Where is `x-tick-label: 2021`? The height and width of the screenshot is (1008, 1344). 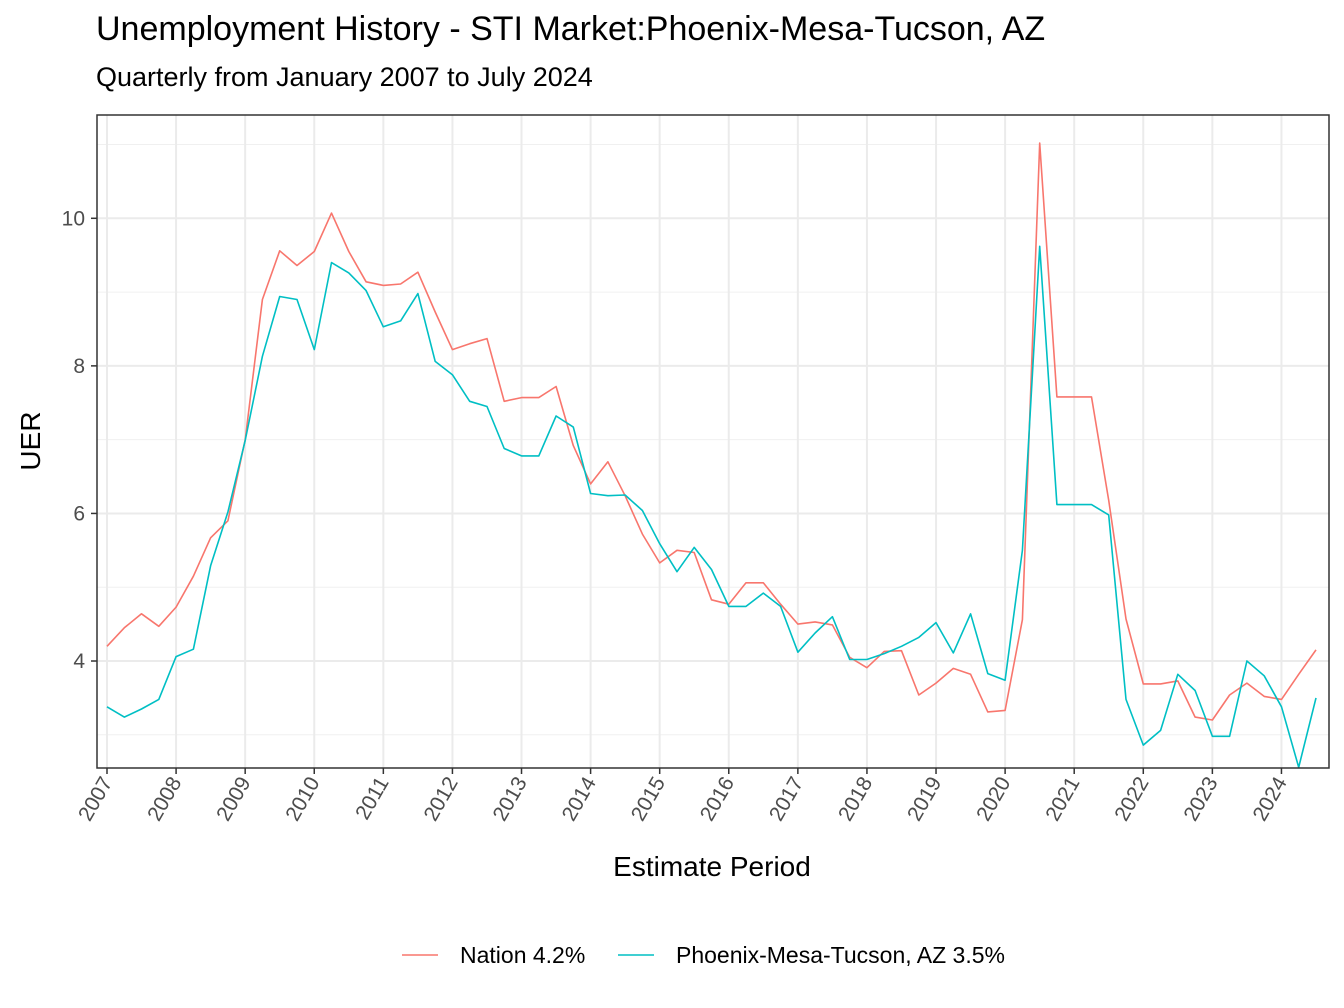 x-tick-label: 2021 is located at coordinates (1062, 799).